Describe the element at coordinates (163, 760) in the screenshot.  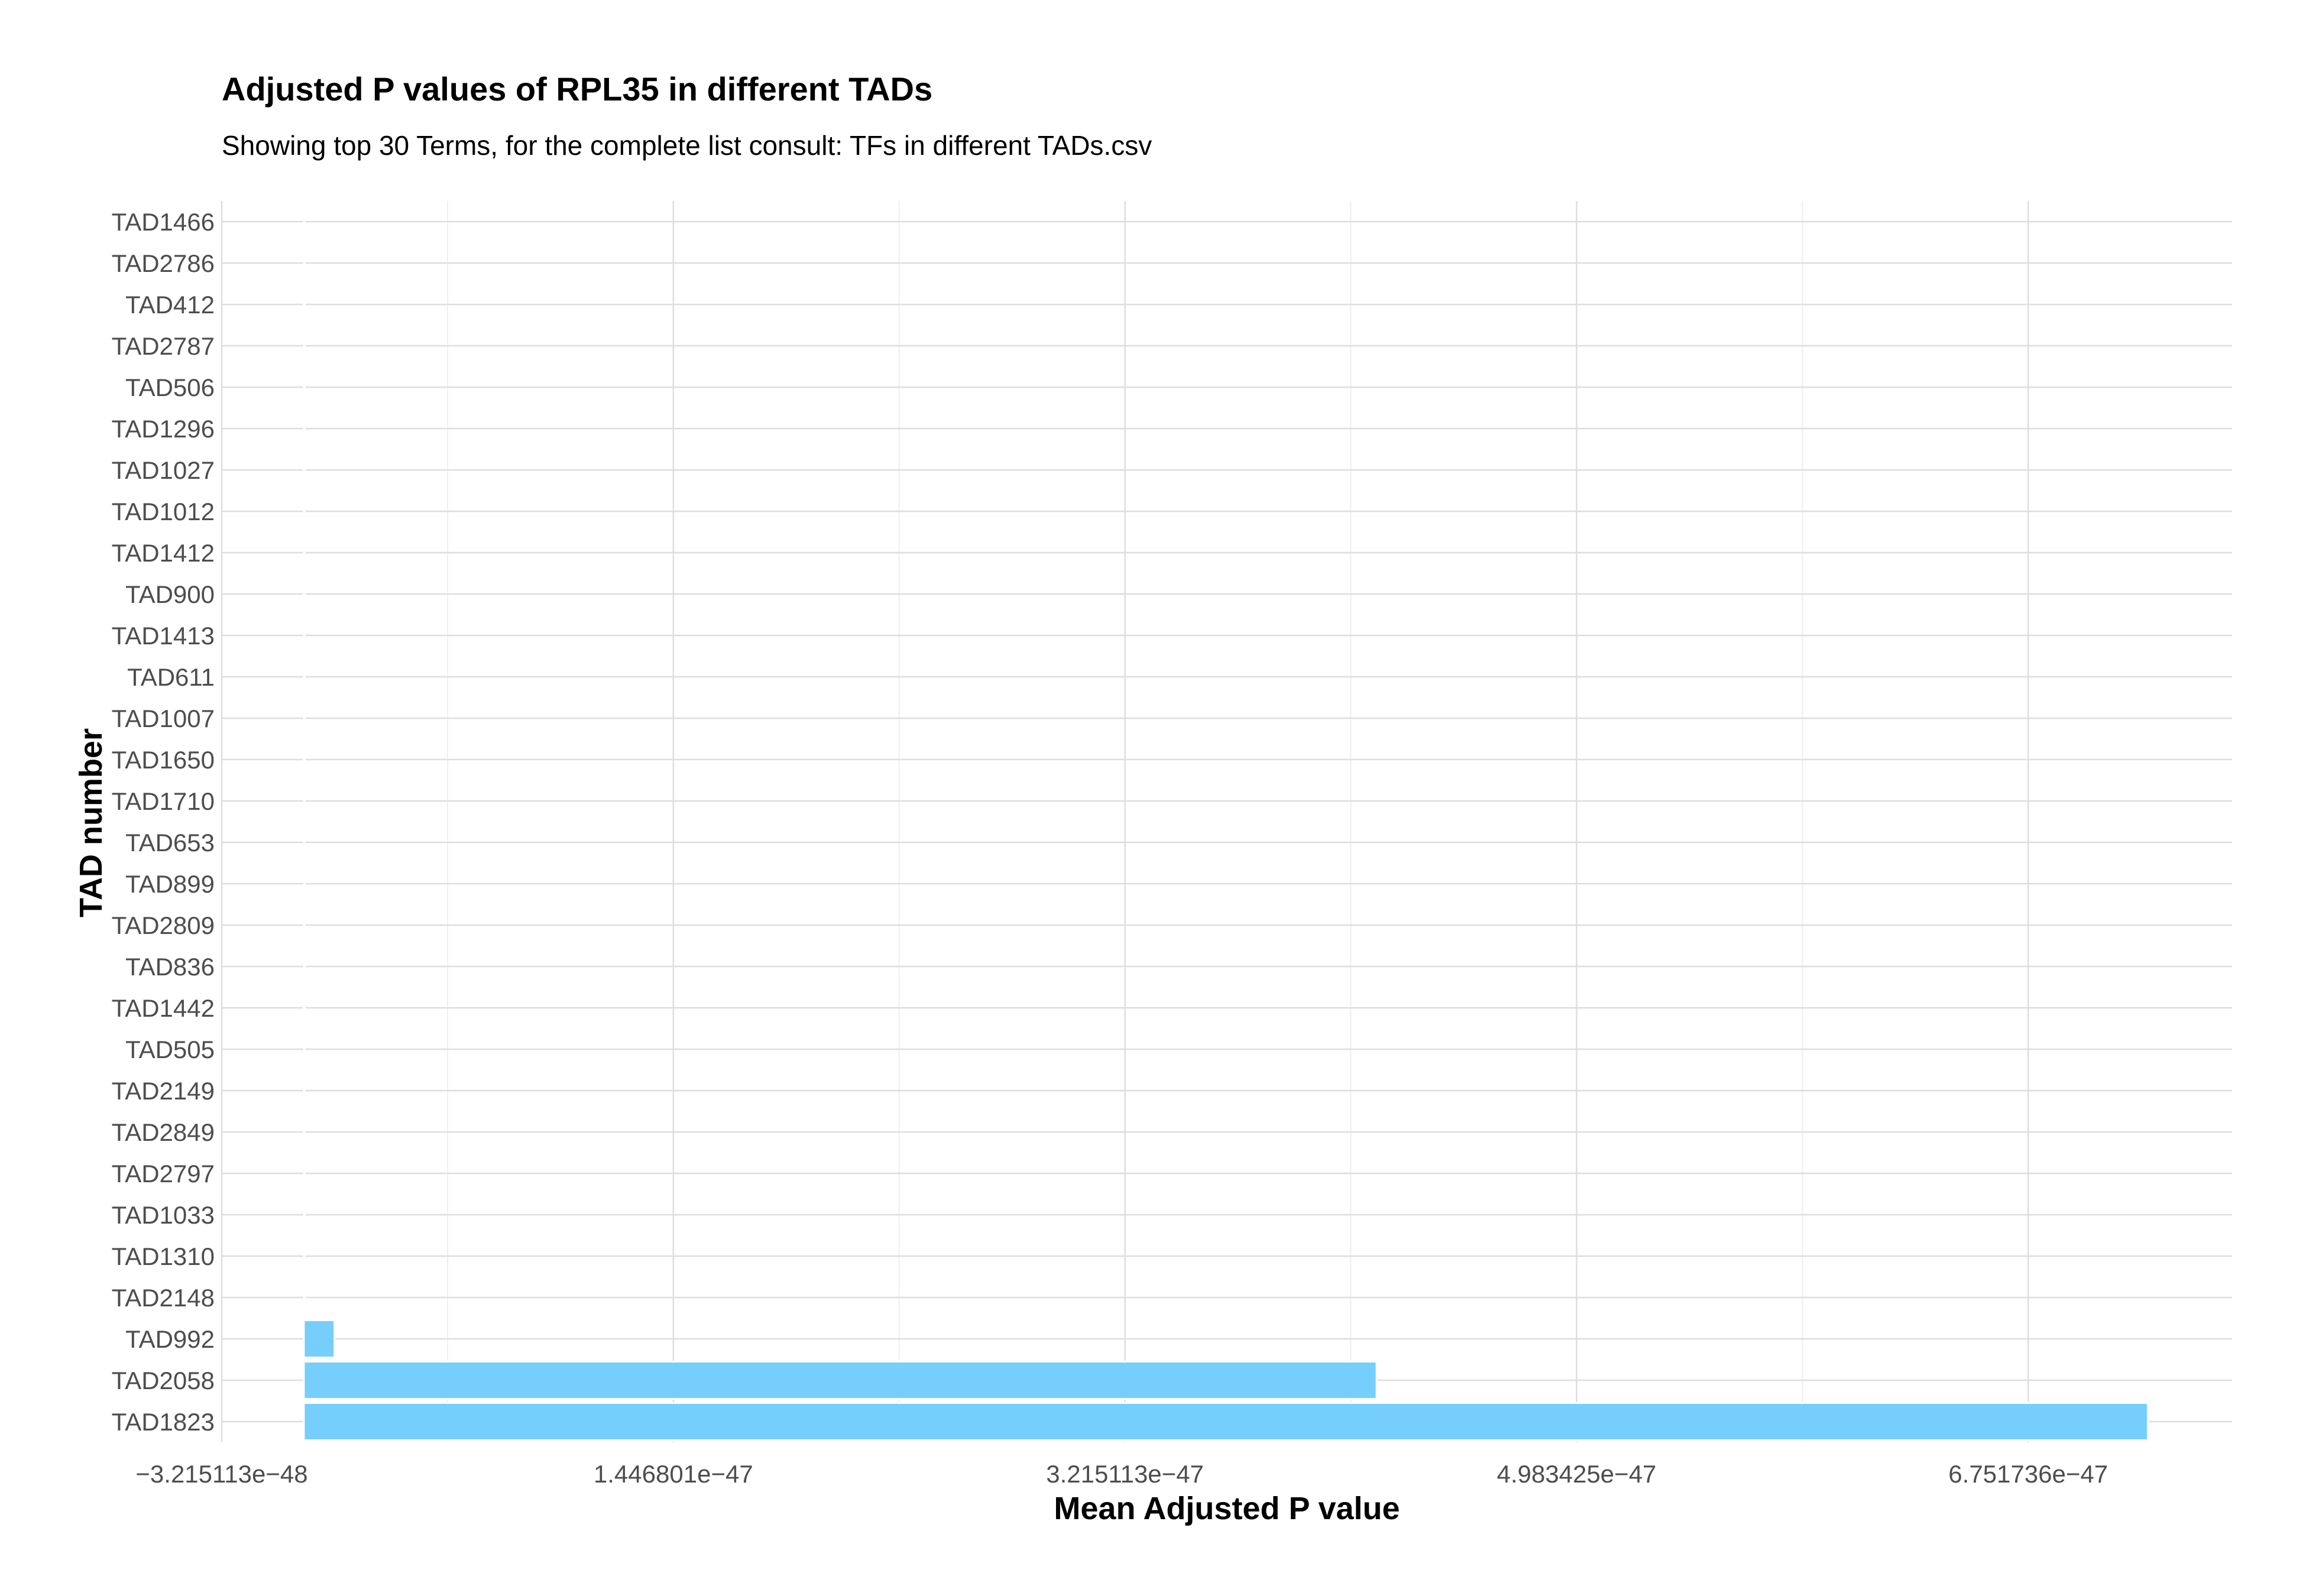
I see `y-tick-label: TAD1650` at that location.